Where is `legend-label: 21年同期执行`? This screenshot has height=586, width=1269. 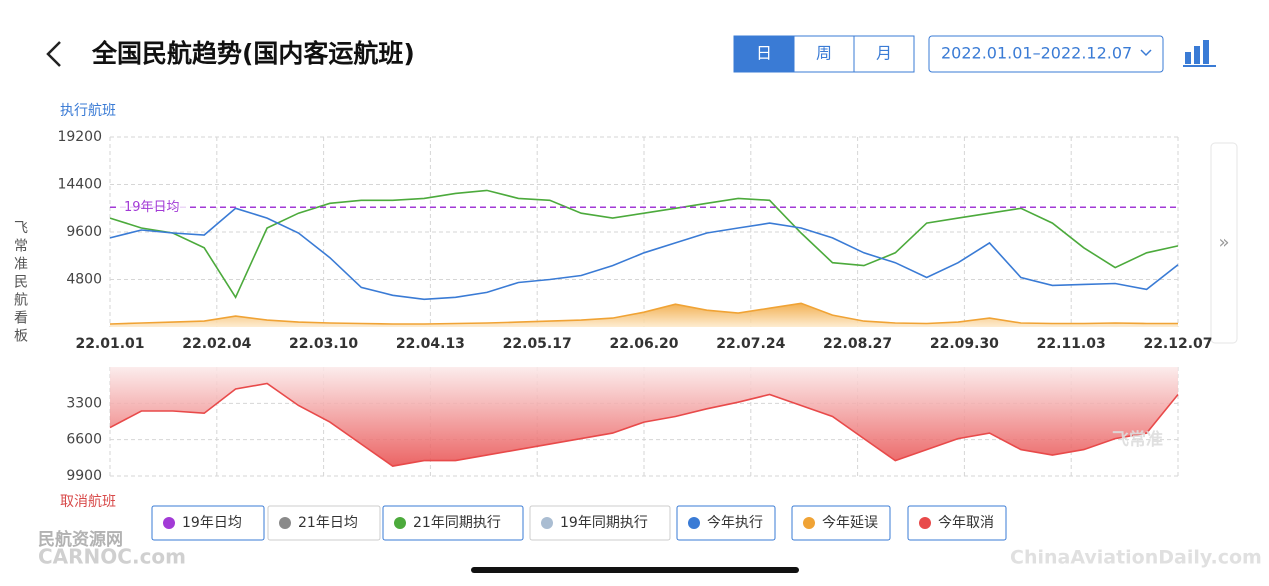
legend-label: 21年同期执行 is located at coordinates (457, 523).